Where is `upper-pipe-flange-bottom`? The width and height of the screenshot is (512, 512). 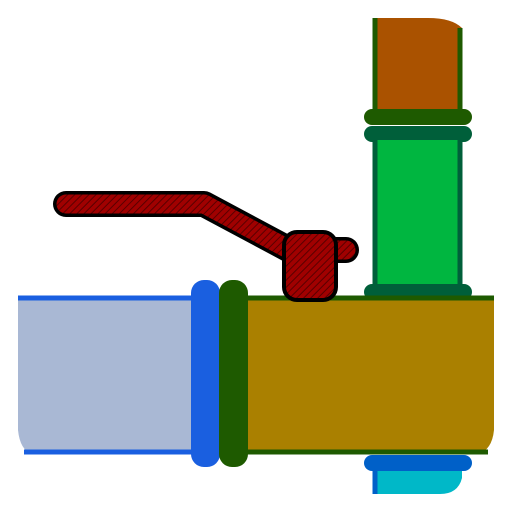 upper-pipe-flange-bottom is located at coordinates (418, 134).